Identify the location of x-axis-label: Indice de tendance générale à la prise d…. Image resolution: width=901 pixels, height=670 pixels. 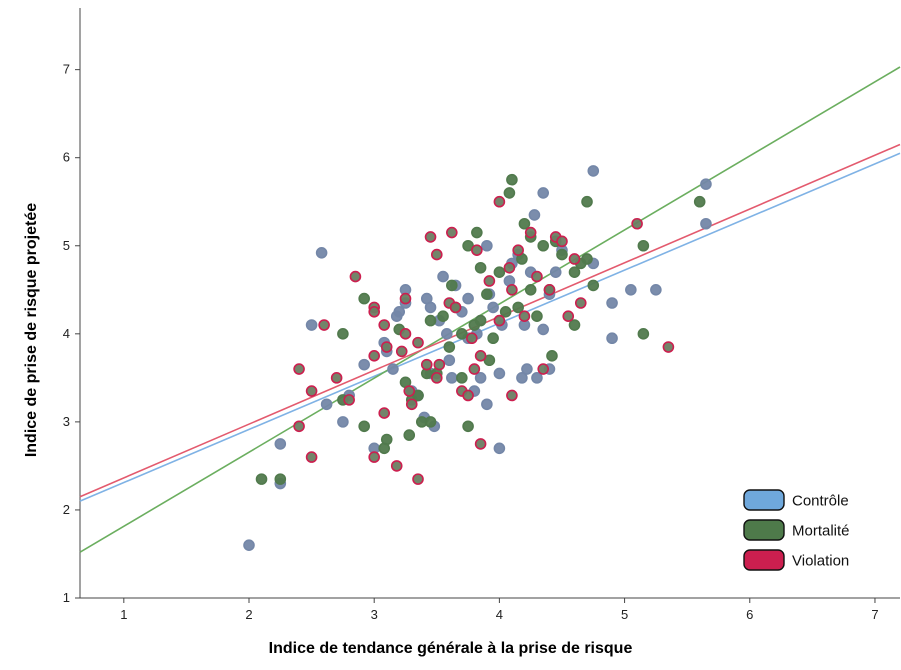
(450, 648).